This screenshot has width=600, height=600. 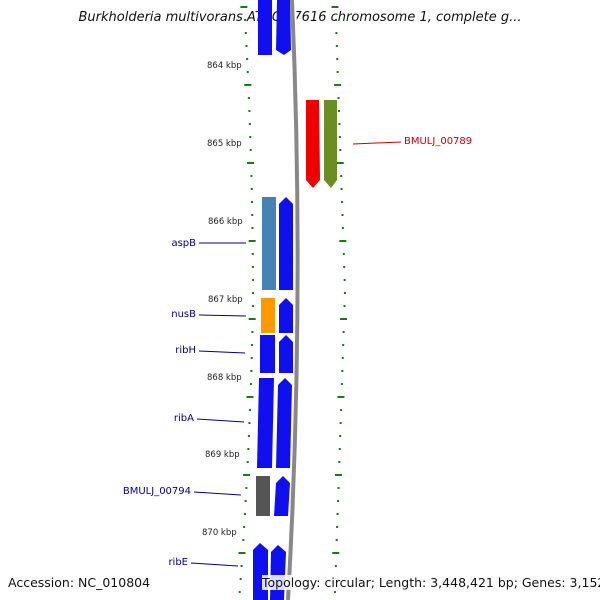 What do you see at coordinates (268, 315) in the screenshot?
I see `gene-nusb` at bounding box center [268, 315].